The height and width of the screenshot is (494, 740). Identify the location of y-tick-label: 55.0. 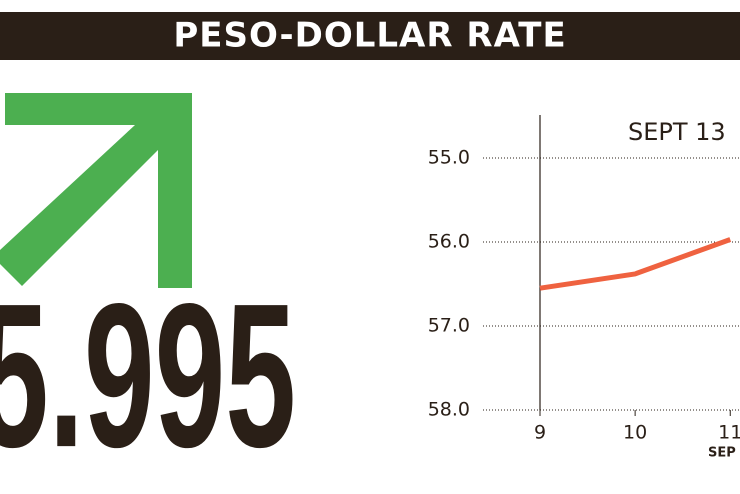
(449, 158).